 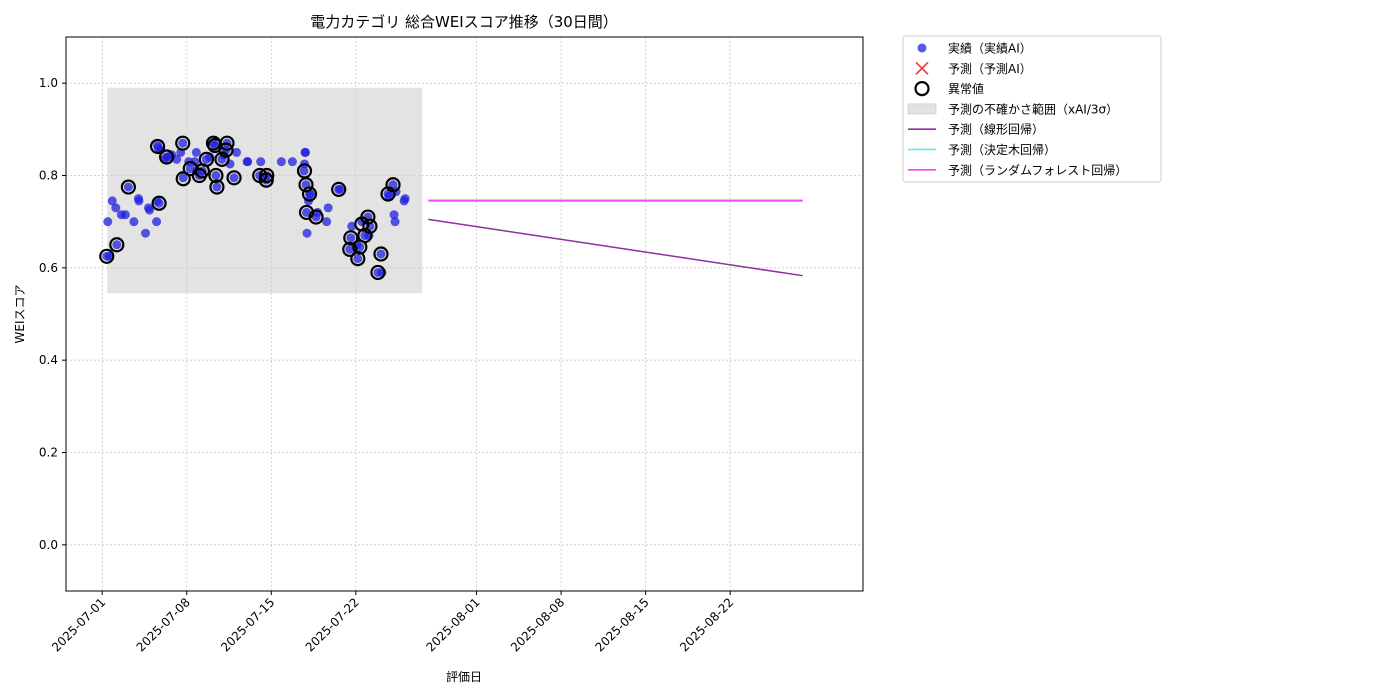 I want to click on legend-handle-band, so click(x=922, y=109).